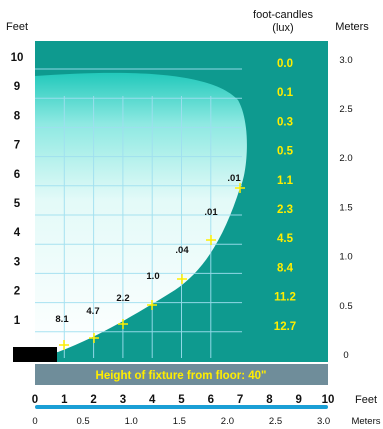 This screenshot has height=429, width=383. I want to click on right-meter-tick: 1.5, so click(345, 207).